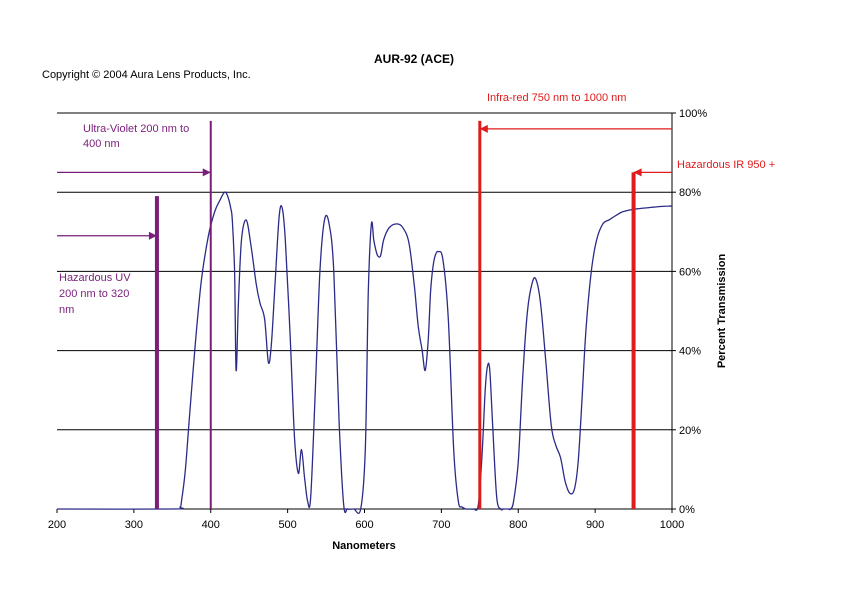 Image resolution: width=867 pixels, height=605 pixels. Describe the element at coordinates (722, 311) in the screenshot. I see `y-axis-label: Percent Transmission` at that location.